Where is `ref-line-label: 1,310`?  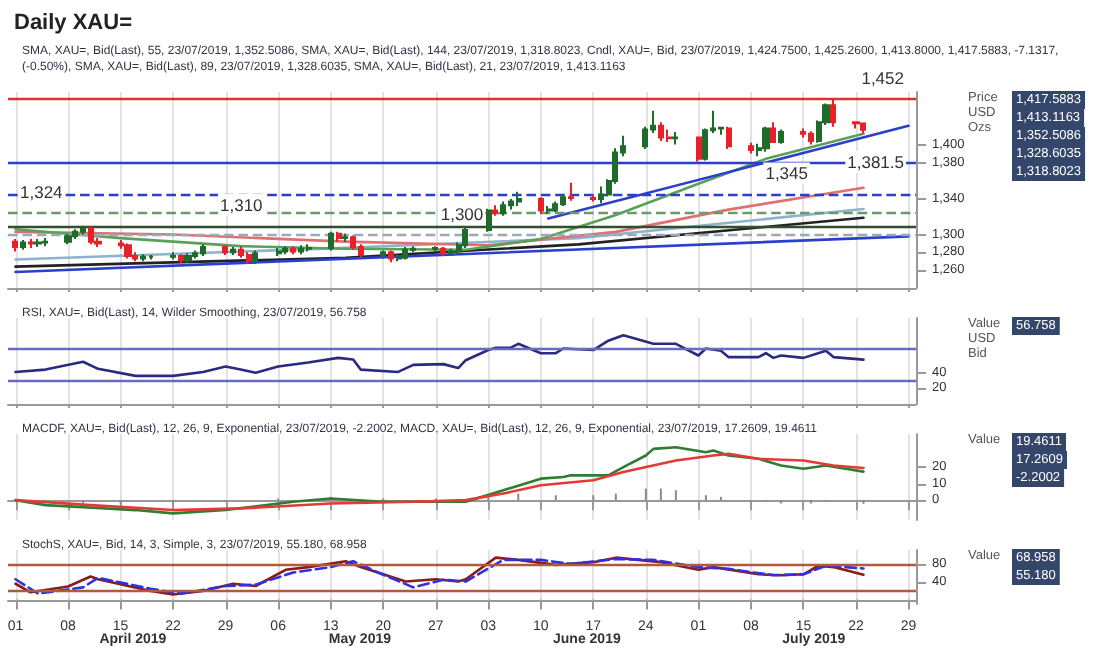
ref-line-label: 1,310 is located at coordinates (242, 204).